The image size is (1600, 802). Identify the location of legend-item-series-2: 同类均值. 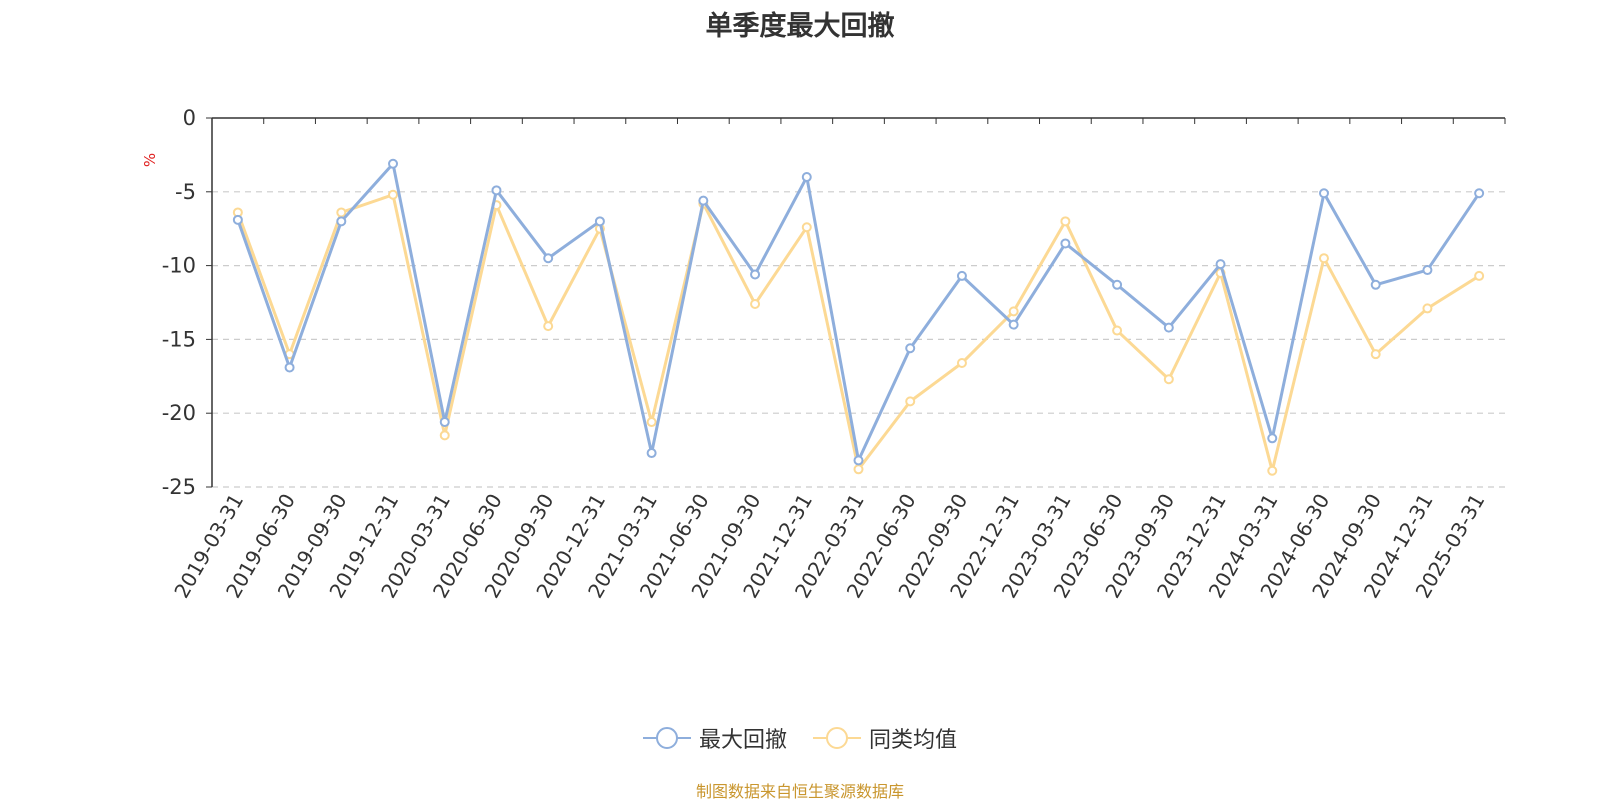
(885, 738).